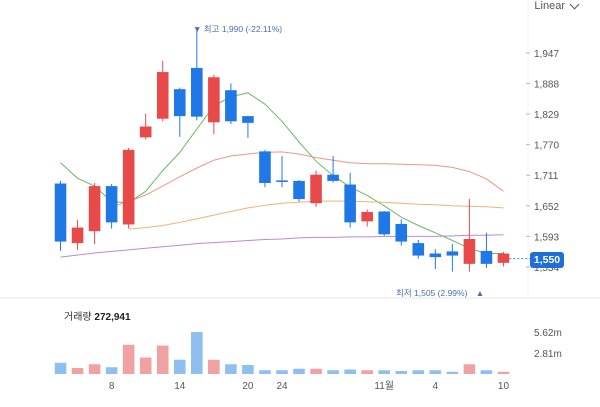  What do you see at coordinates (574, 5) in the screenshot?
I see `chevron-down-icon` at bounding box center [574, 5].